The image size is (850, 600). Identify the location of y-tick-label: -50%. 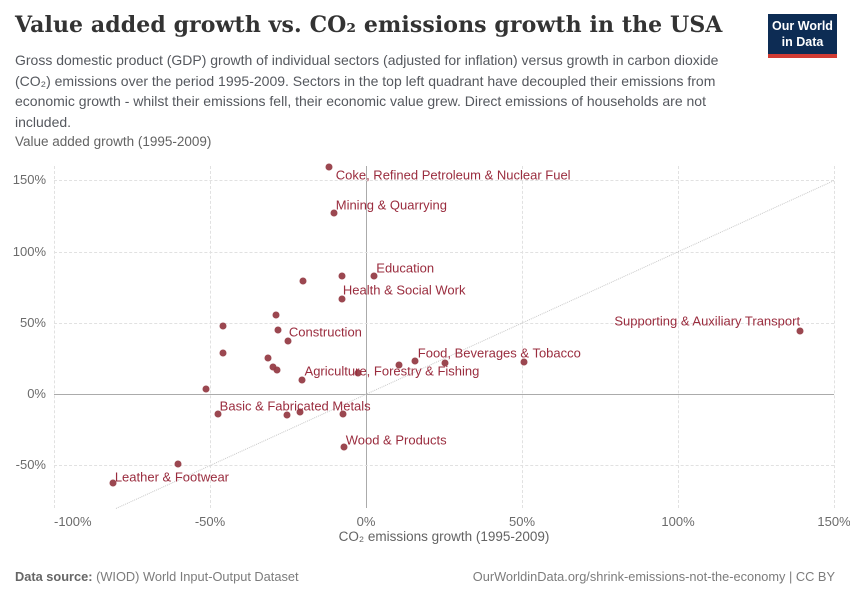
(30, 465).